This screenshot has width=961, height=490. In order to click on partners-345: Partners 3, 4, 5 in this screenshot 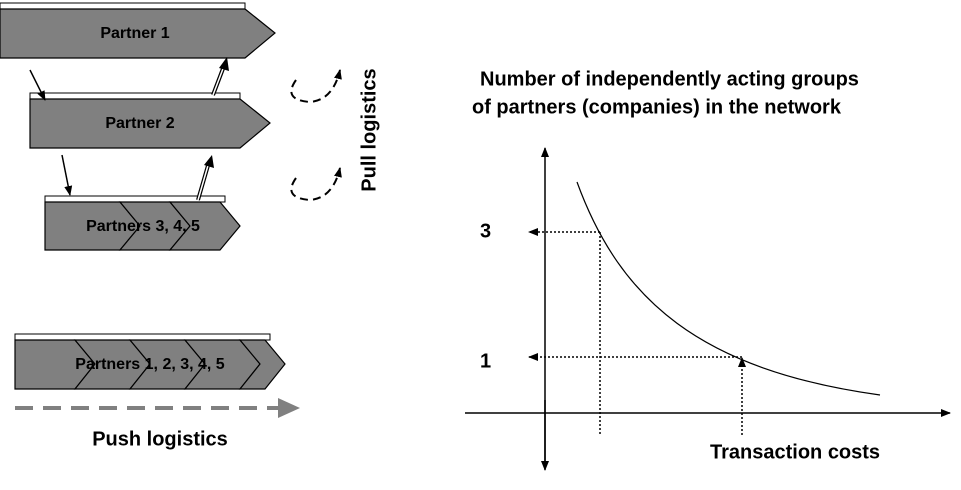, I will do `click(142, 223)`.